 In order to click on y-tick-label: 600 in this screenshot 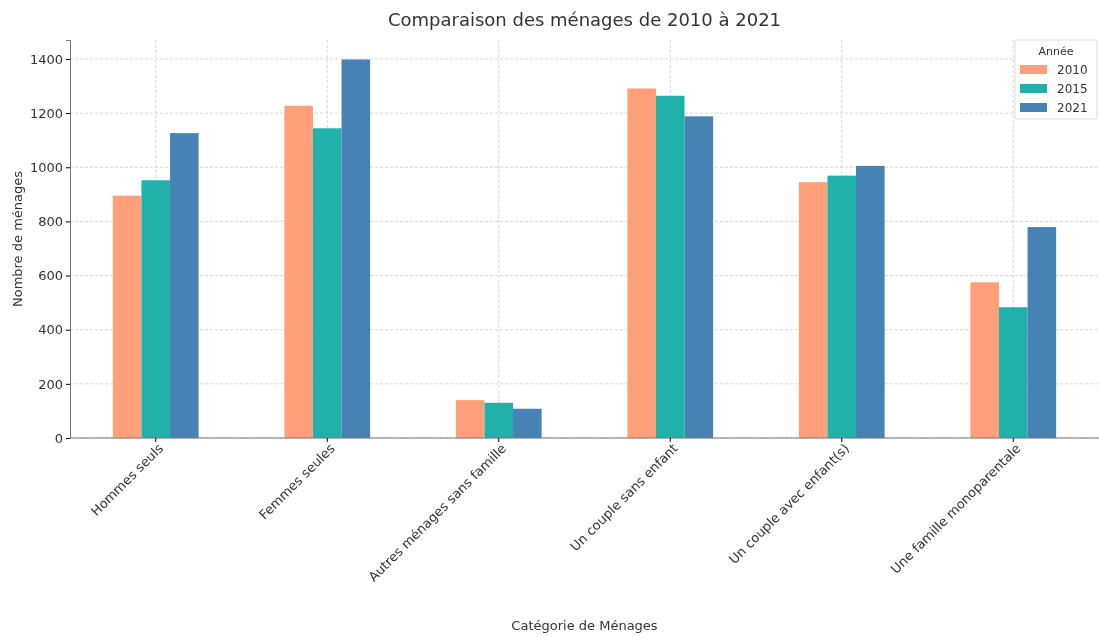, I will do `click(50, 276)`.